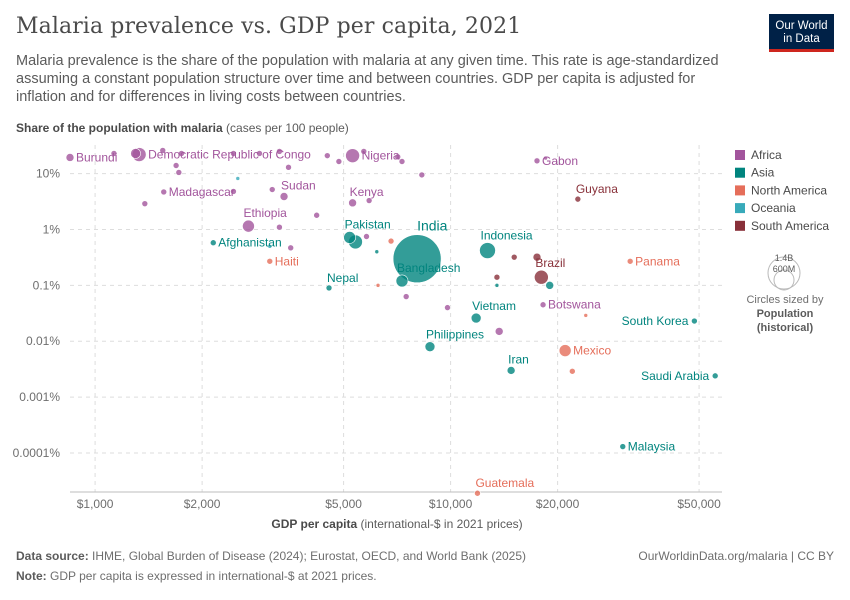 This screenshot has width=850, height=600. I want to click on owid-logo: Our World in Data, so click(801, 33).